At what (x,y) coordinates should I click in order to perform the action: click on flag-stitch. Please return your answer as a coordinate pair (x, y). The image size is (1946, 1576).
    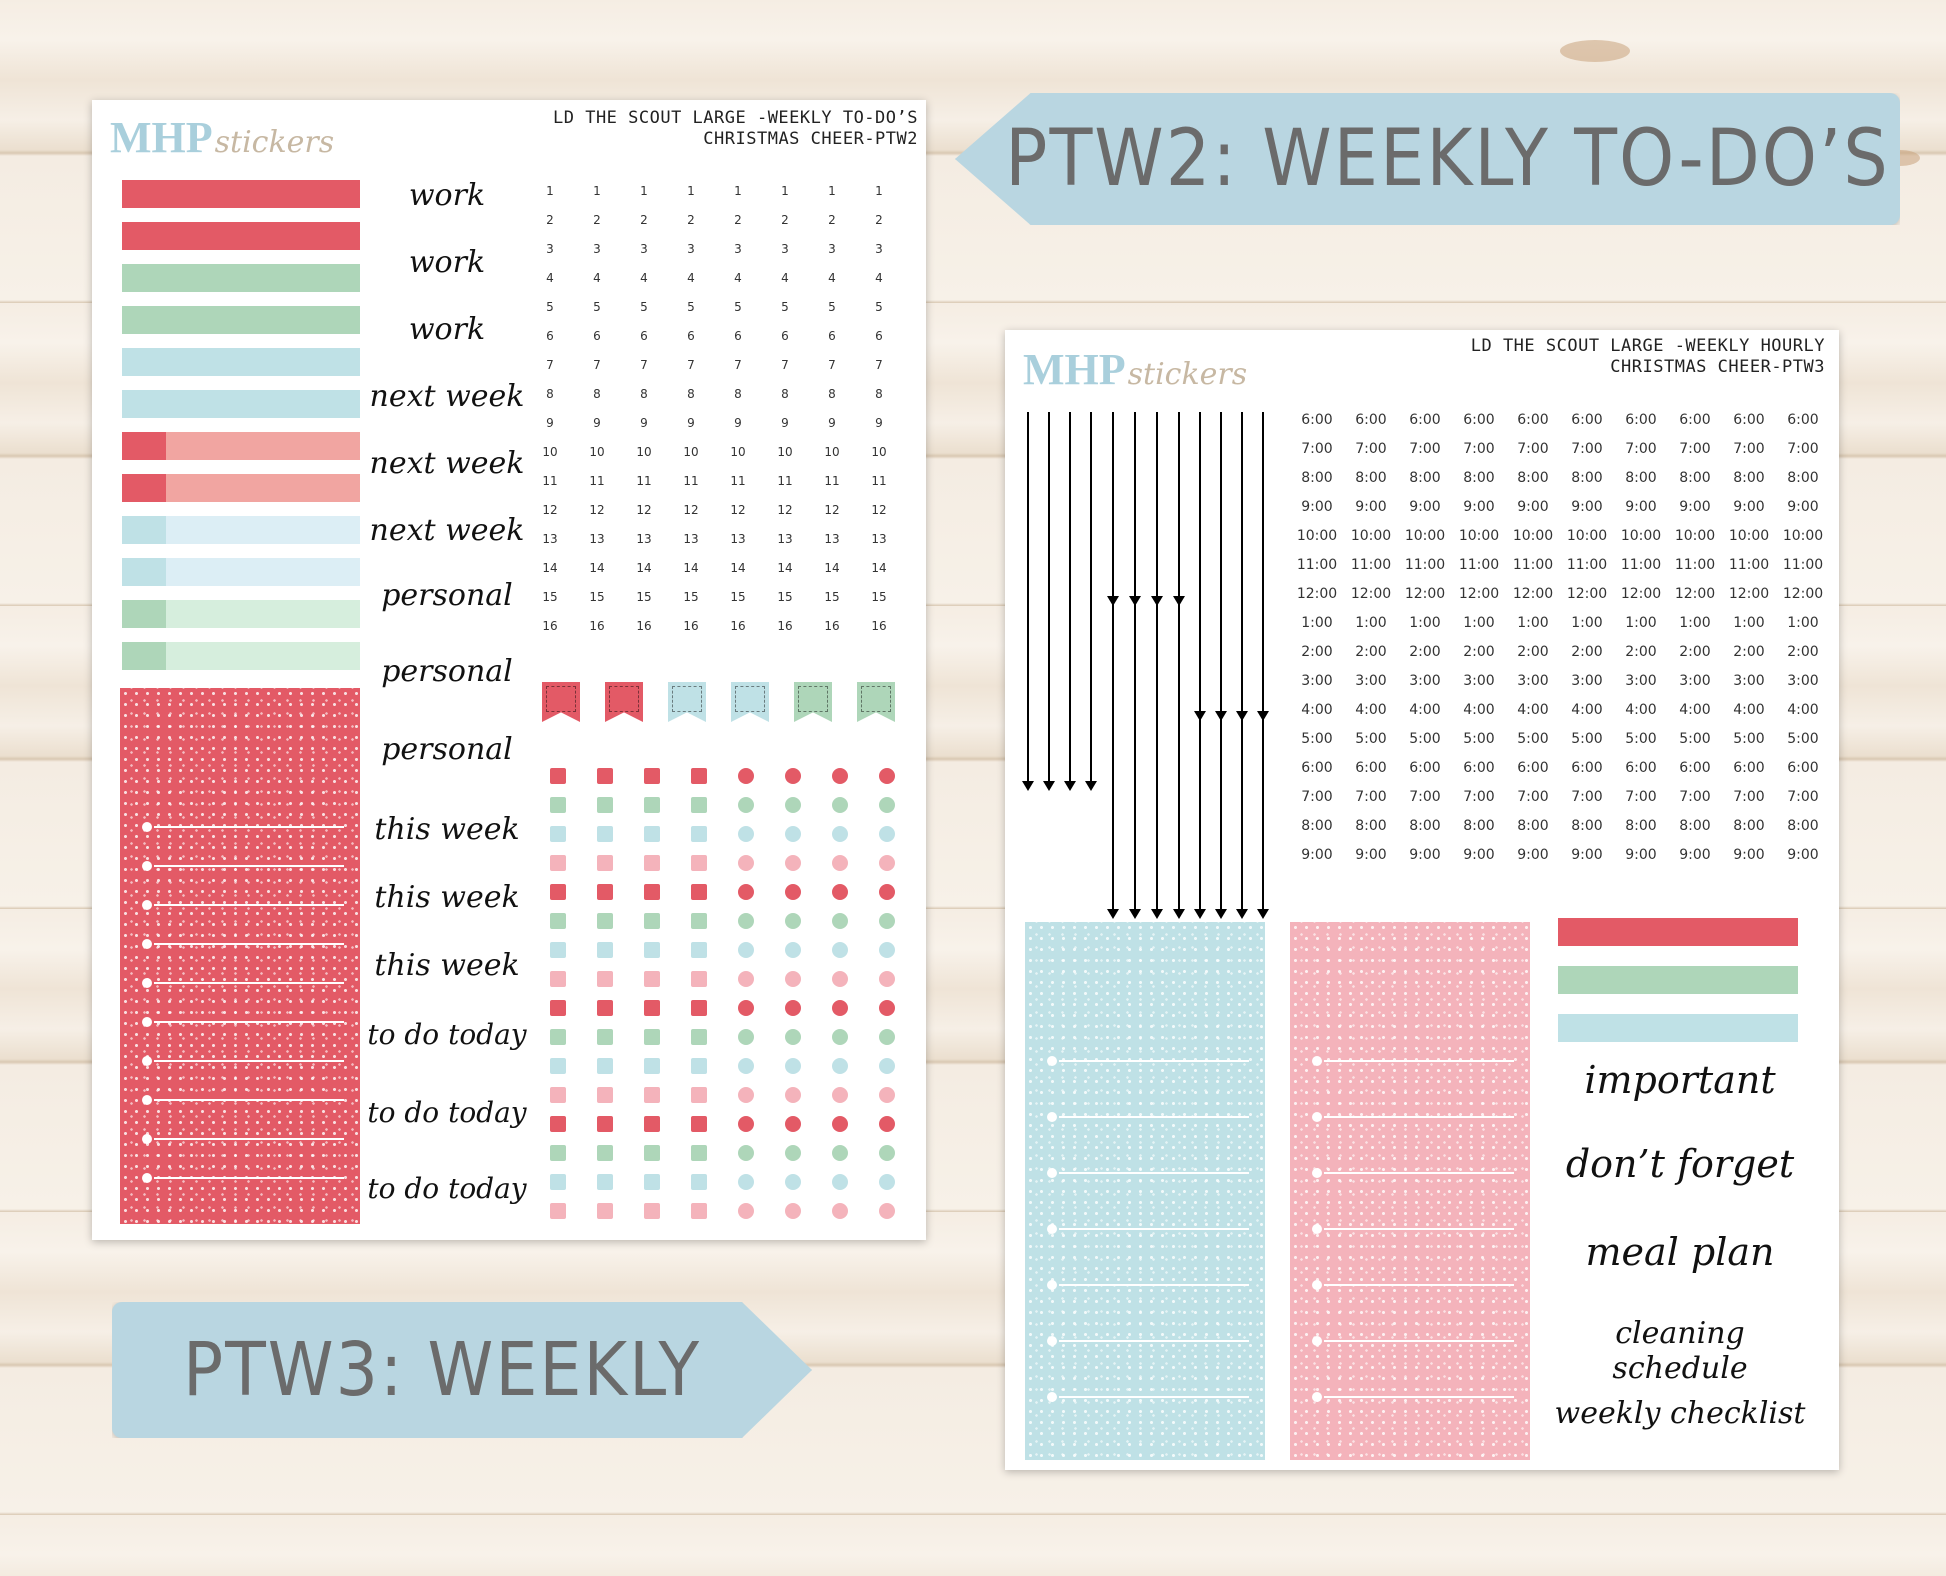
    Looking at the image, I should click on (876, 699).